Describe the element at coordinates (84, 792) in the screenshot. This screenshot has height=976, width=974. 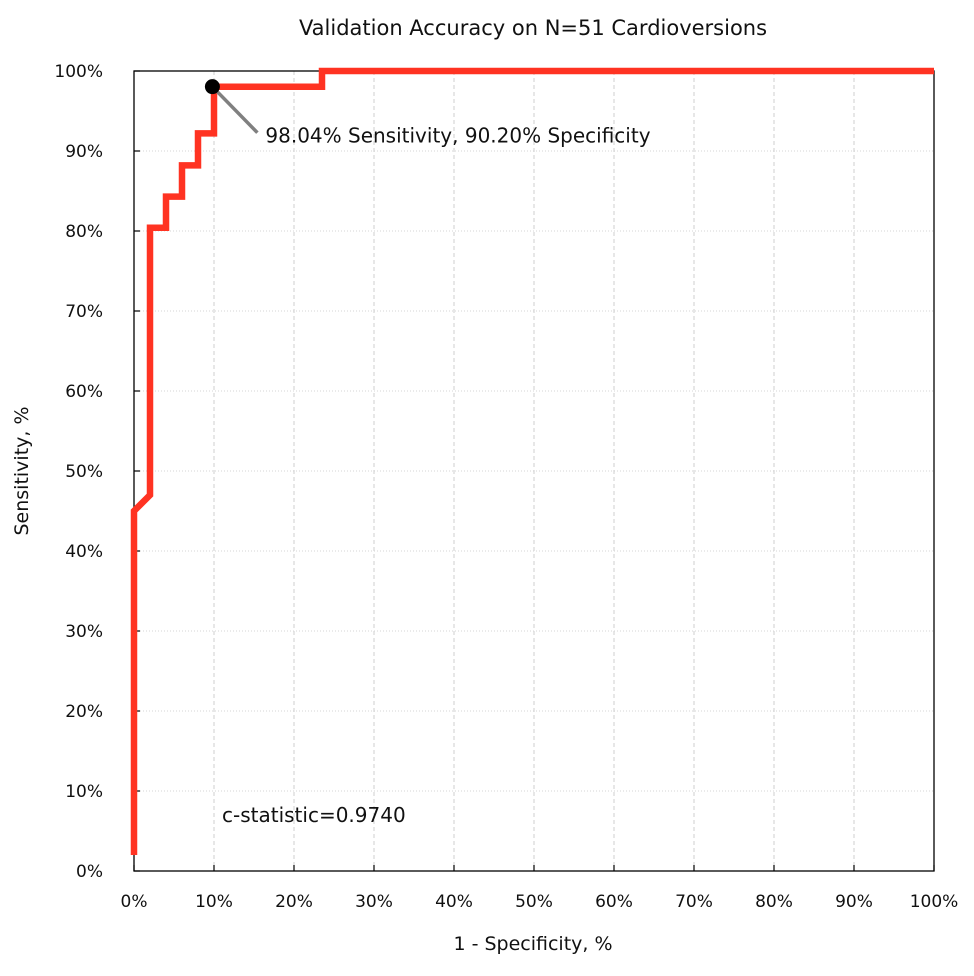
I see `y-tick-label: 10%` at that location.